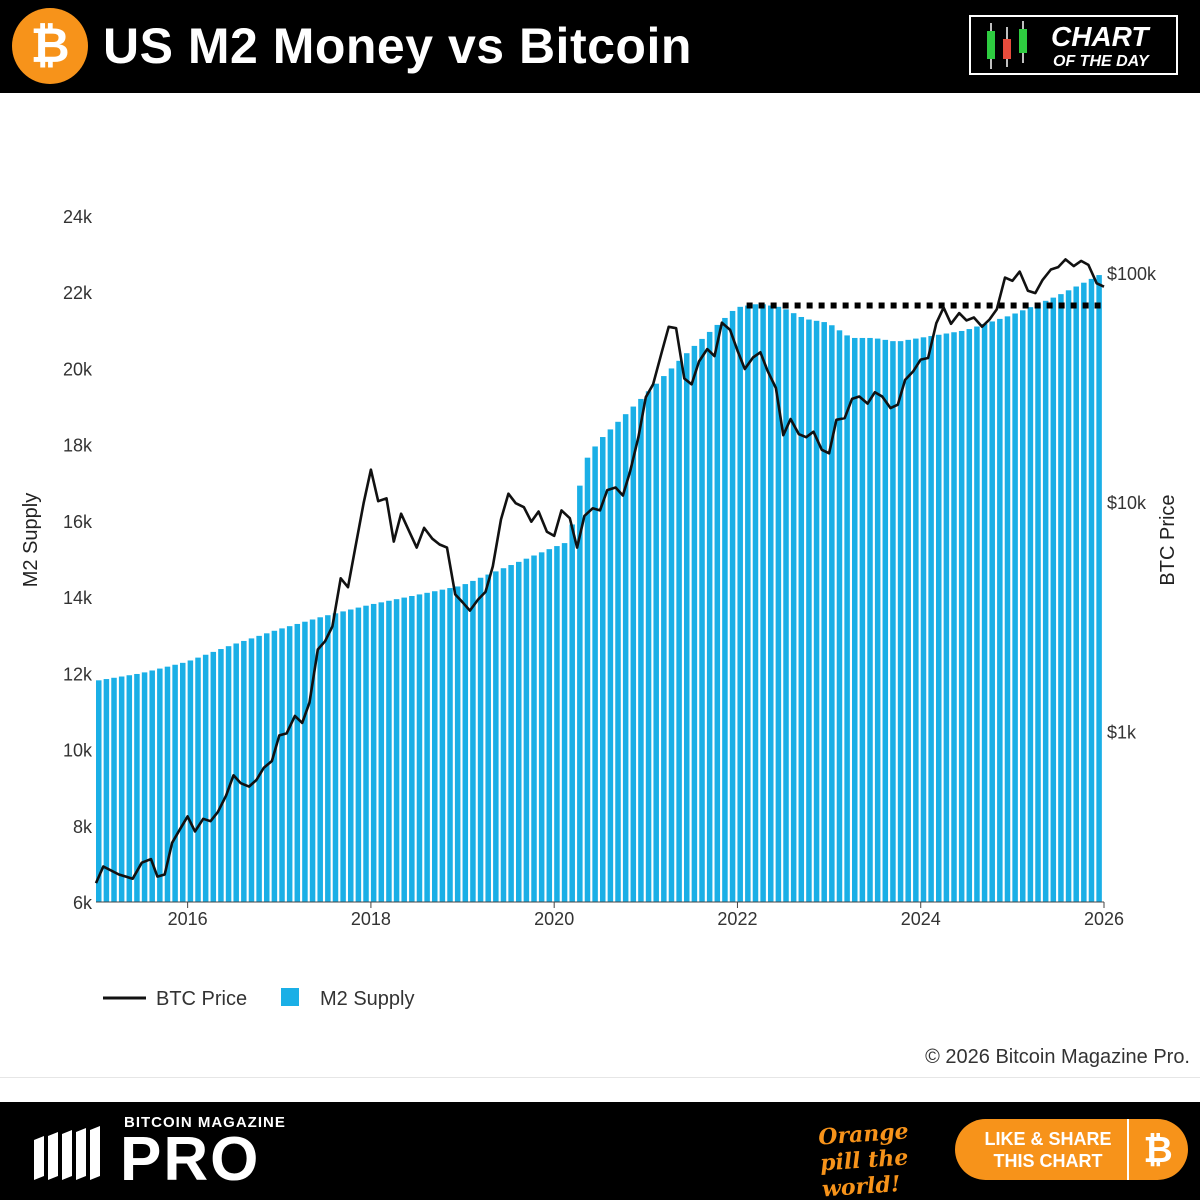  I want to click on bitcoin-logo-icon: ₿, so click(50, 46).